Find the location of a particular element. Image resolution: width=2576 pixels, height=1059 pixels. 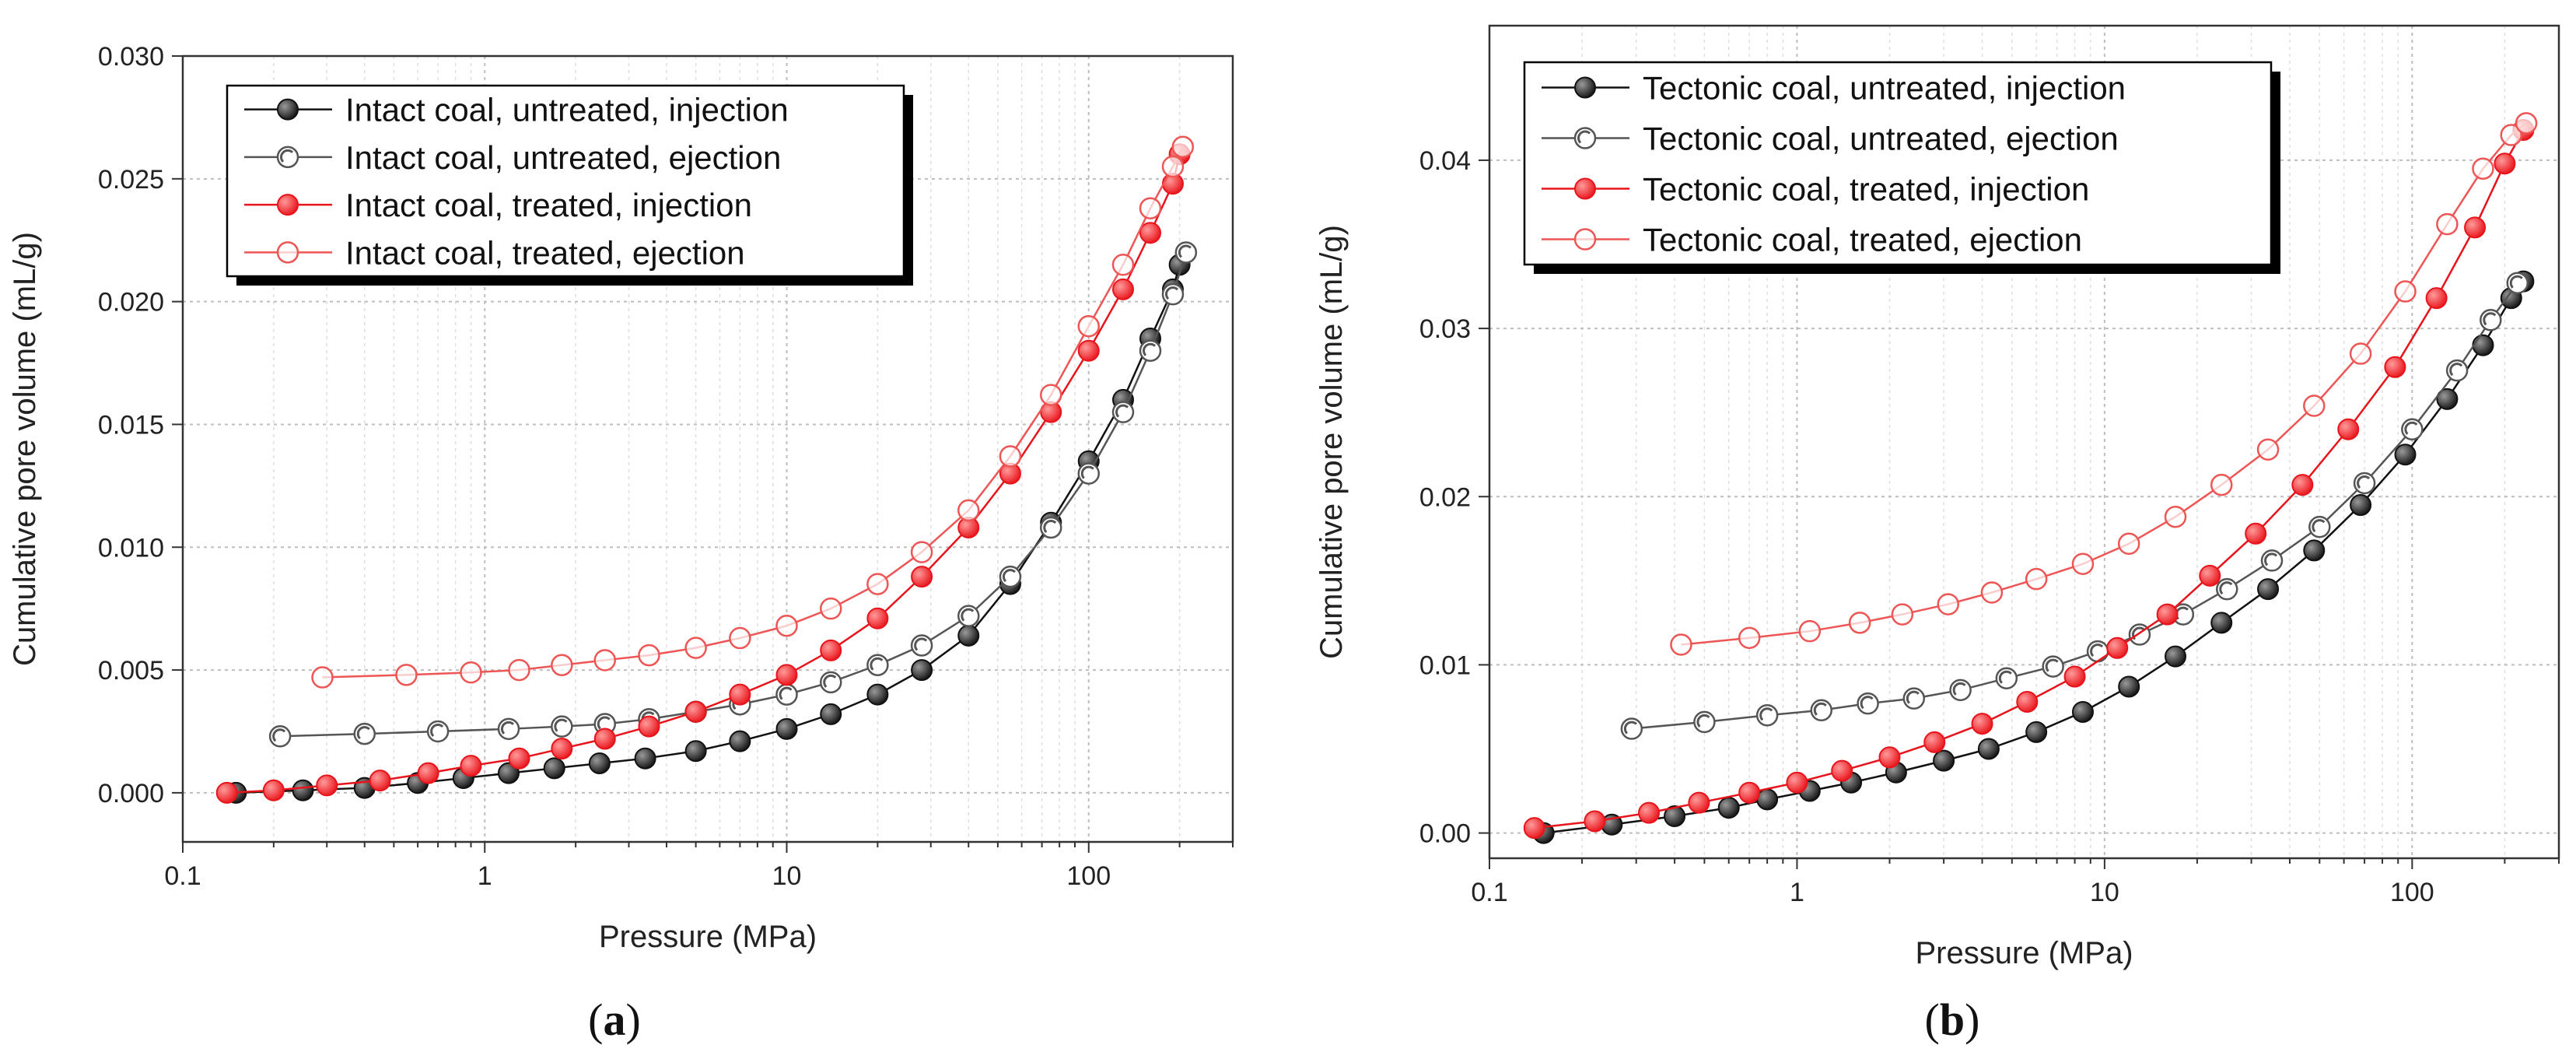

legend-label: Intact coal, treated, injection is located at coordinates (549, 205).